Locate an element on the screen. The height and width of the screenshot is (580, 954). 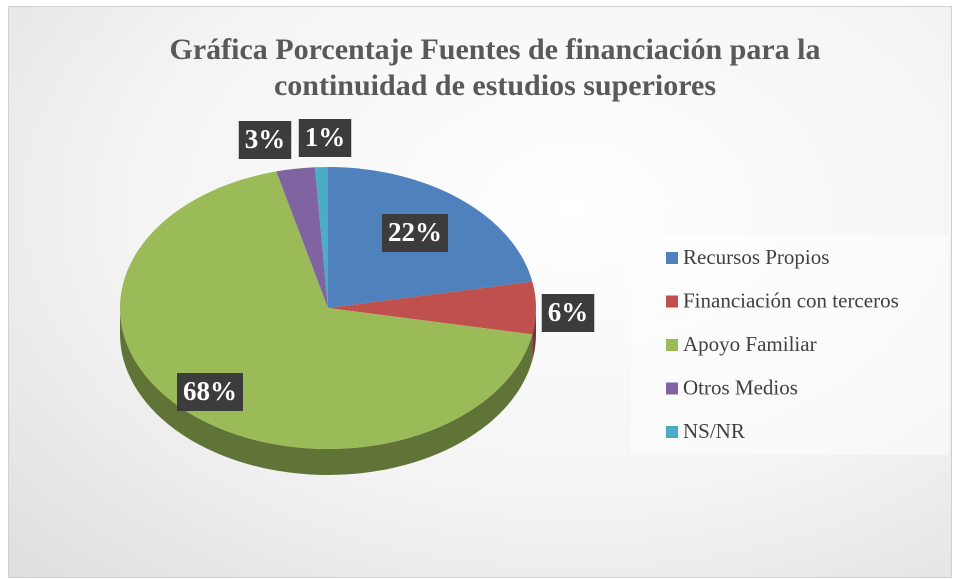
data-label: 68% is located at coordinates (210, 392).